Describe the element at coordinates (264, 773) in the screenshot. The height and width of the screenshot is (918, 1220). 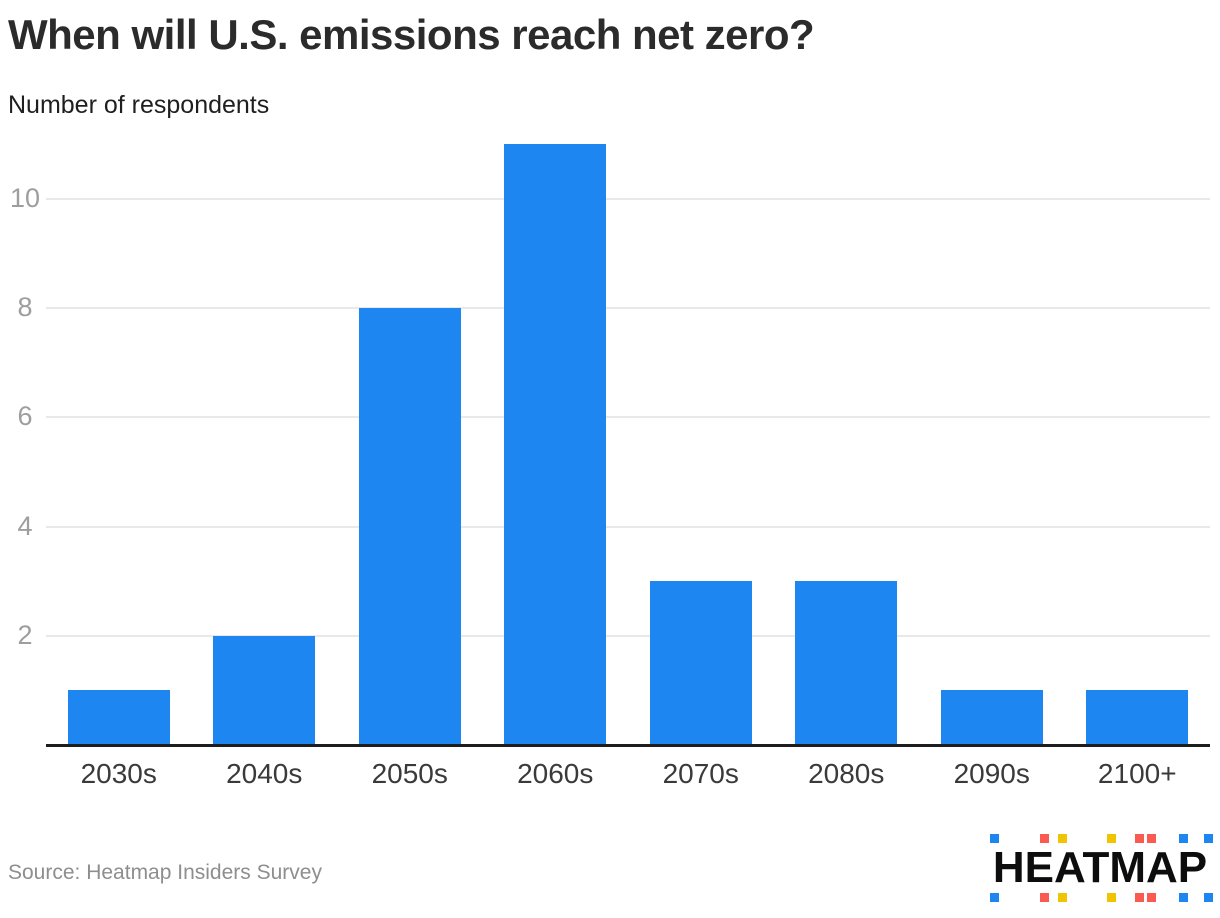
I see `x-tick-label-2040s: 2040s` at that location.